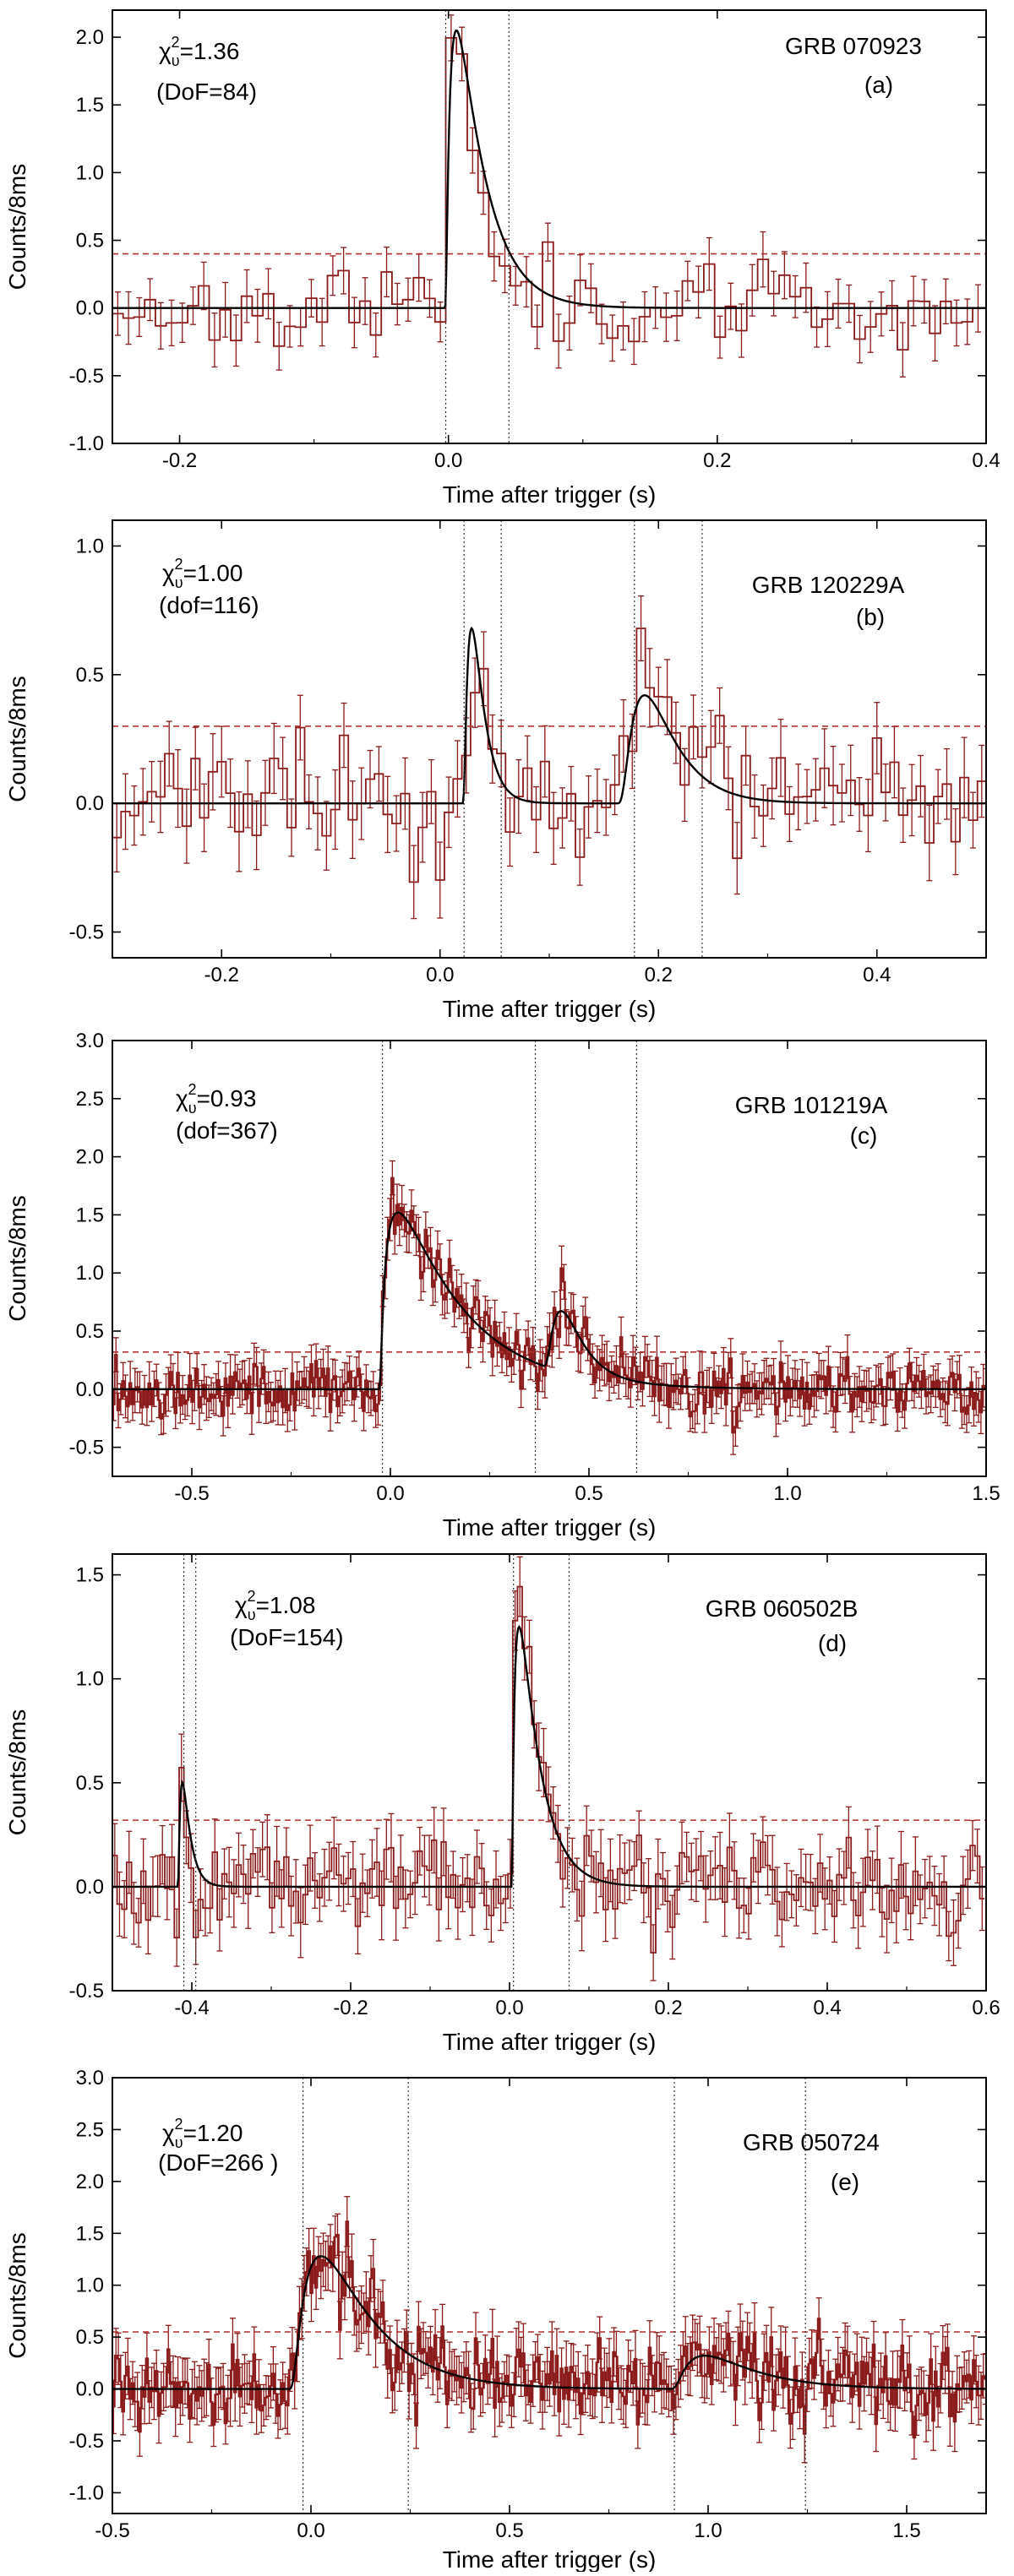 This screenshot has height=2576, width=1014. I want to click on chi2-annotation: χυ2=1.20, so click(202, 2133).